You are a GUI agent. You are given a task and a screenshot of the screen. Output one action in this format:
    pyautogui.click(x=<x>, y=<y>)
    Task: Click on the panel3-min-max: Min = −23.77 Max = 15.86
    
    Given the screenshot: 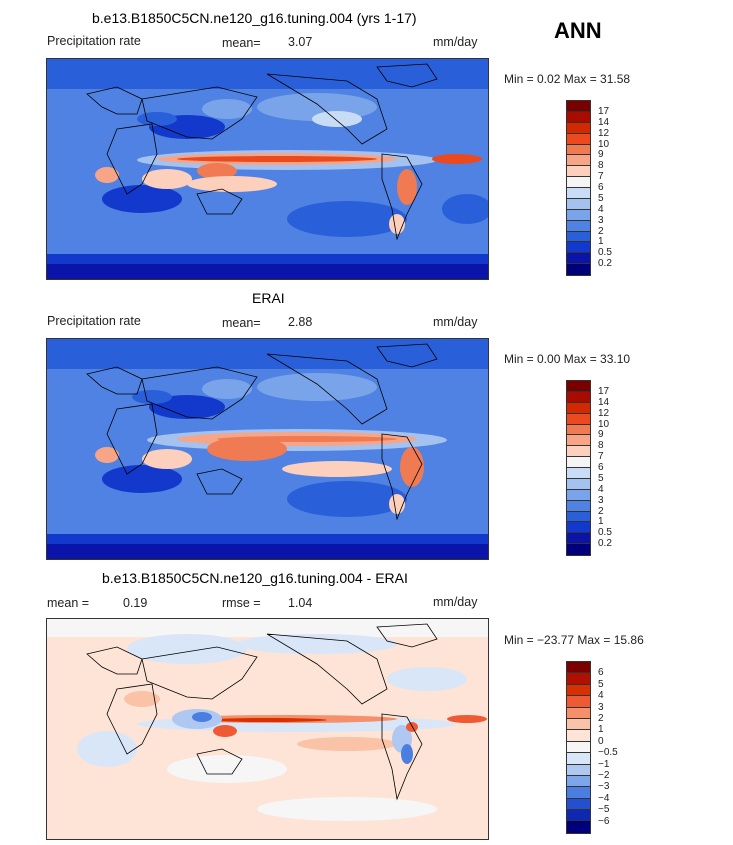 What is the action you would take?
    pyautogui.click(x=574, y=640)
    